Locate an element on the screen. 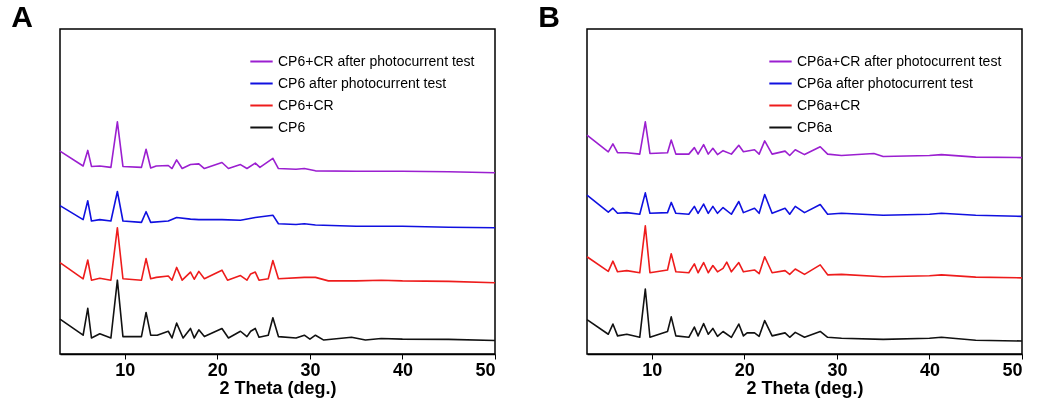 Image resolution: width=1048 pixels, height=414 pixels. legend-label: CP6+CR is located at coordinates (306, 104).